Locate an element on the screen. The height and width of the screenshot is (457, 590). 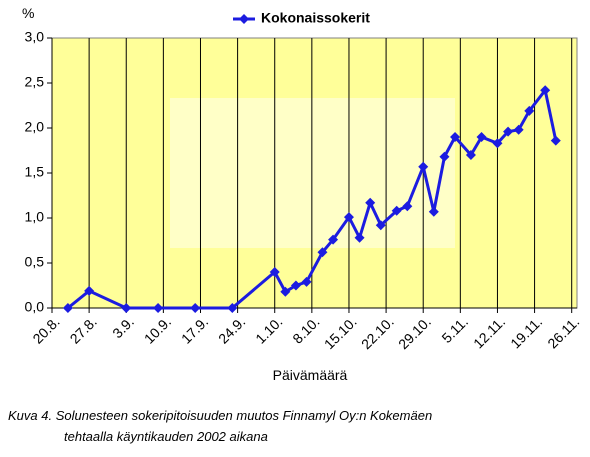
legend-label: Kokonaissokerit is located at coordinates (315, 18).